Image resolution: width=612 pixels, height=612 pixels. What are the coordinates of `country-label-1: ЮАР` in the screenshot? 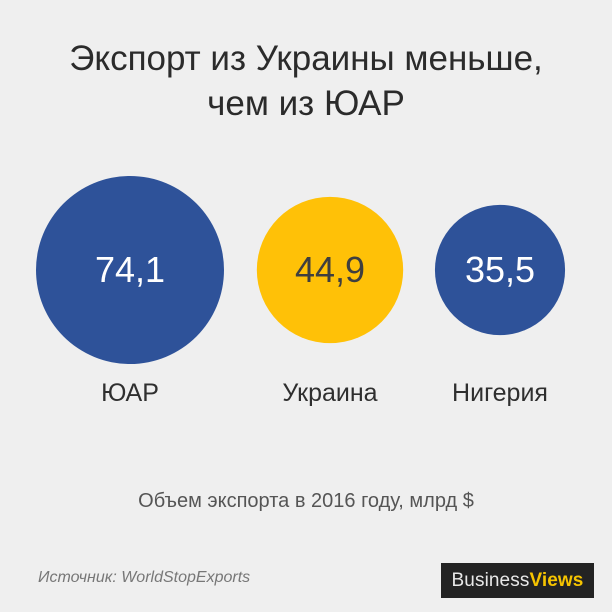 It's located at (130, 393).